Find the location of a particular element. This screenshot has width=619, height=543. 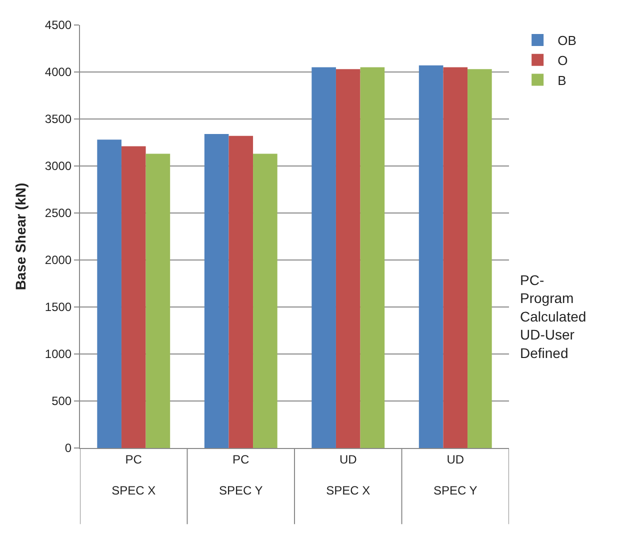

y-tick-label: 4000 is located at coordinates (58, 72).